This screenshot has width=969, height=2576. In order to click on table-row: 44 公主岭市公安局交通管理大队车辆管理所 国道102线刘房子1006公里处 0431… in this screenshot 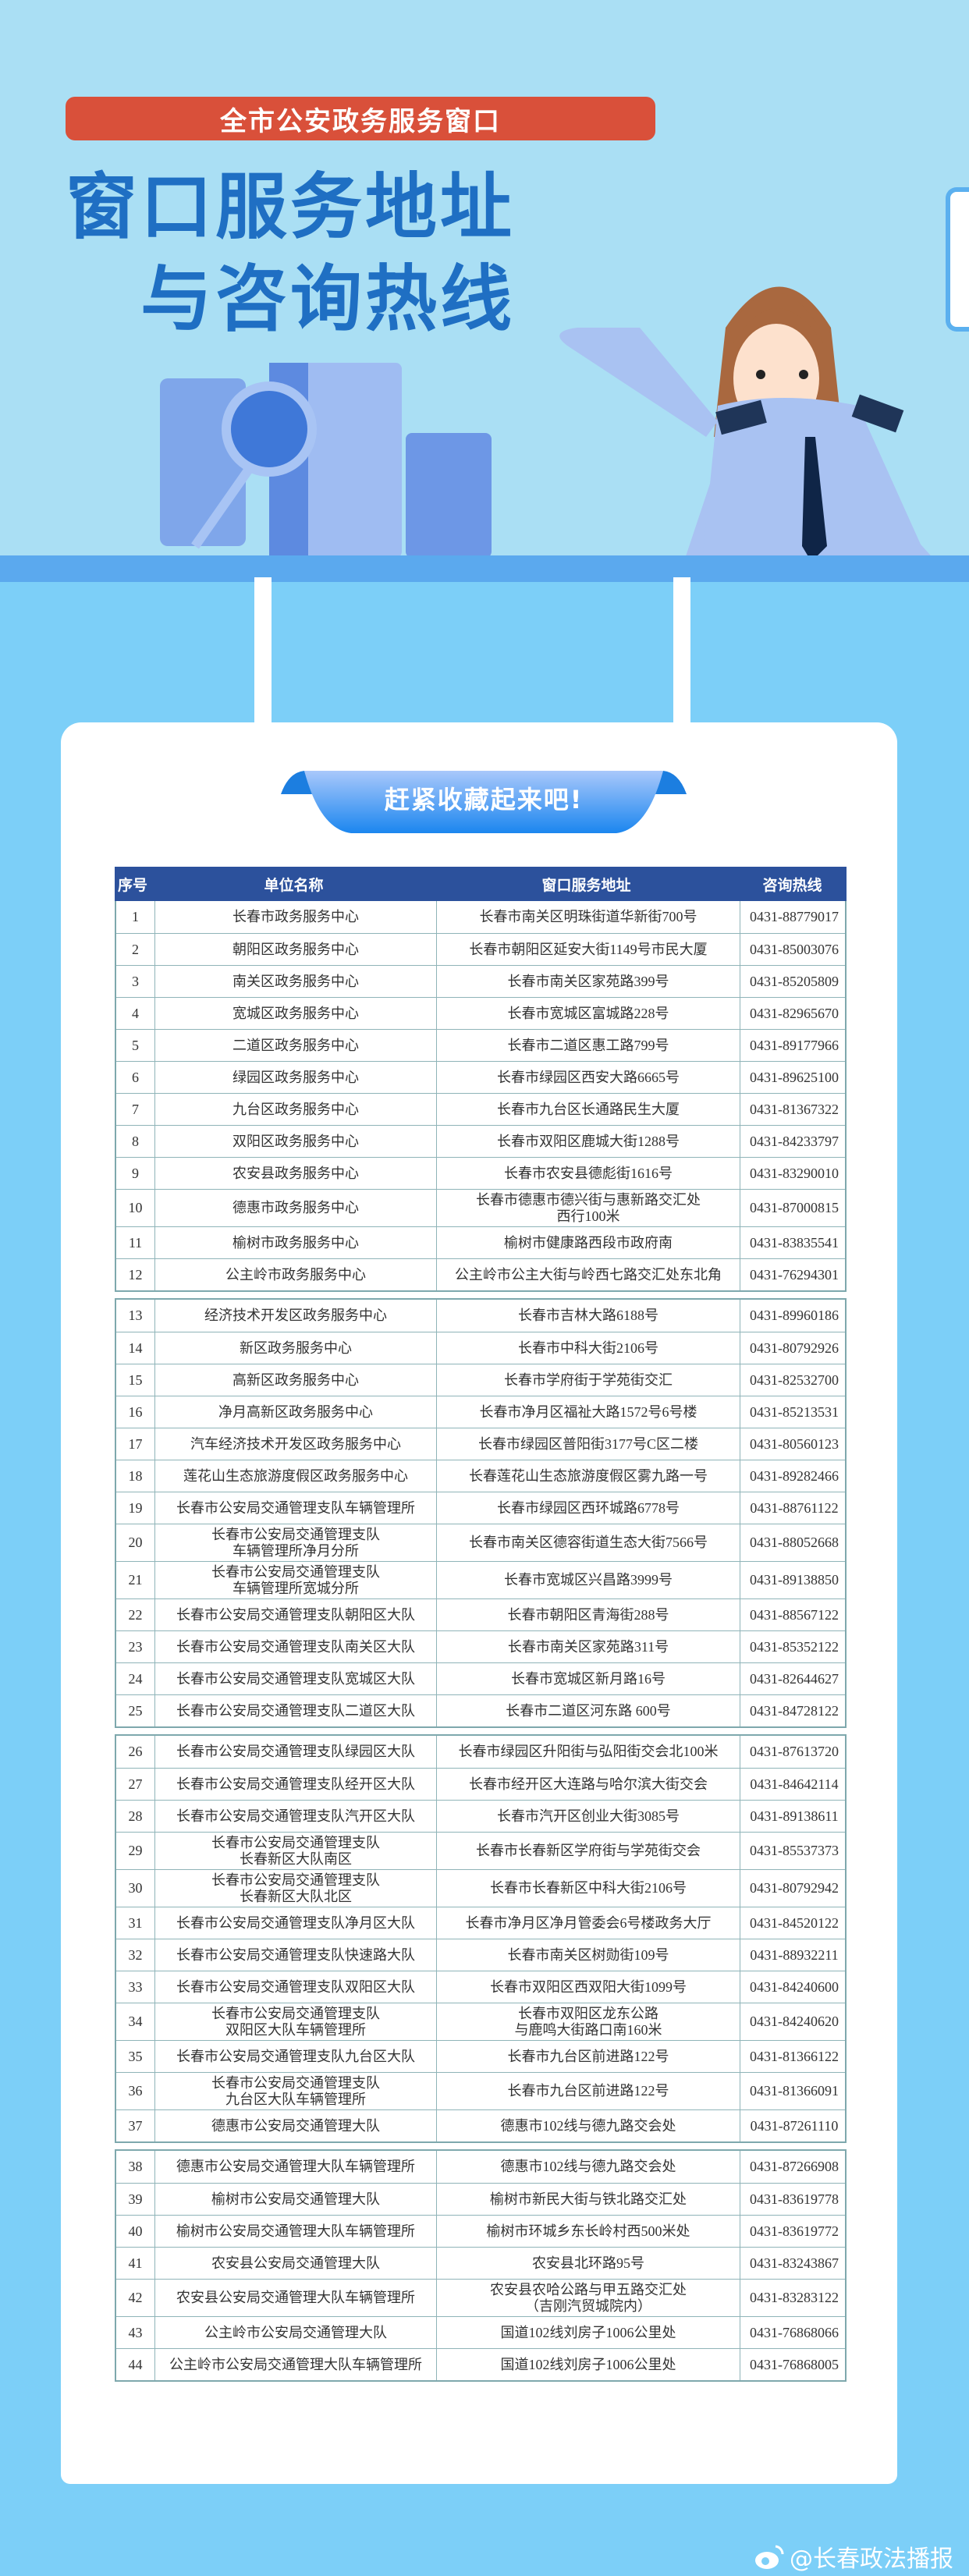, I will do `click(480, 2364)`.